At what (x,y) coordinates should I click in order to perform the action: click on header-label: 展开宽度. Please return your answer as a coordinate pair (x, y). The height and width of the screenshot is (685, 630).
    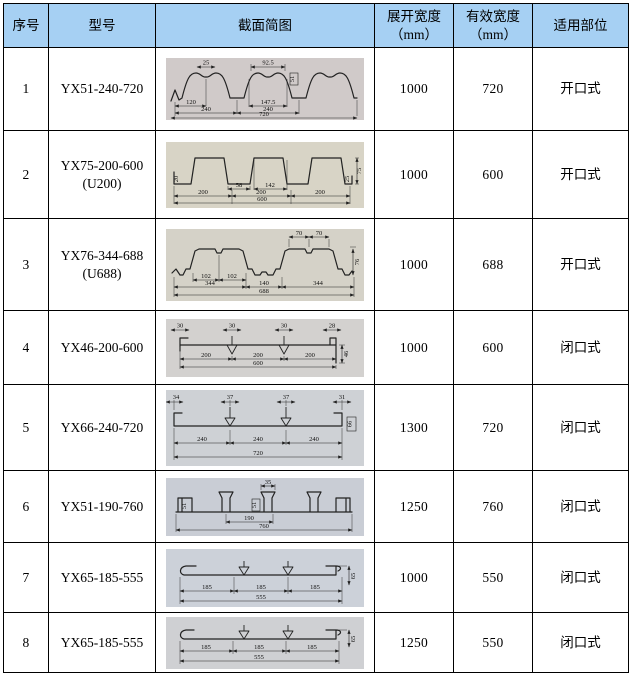
    Looking at the image, I should click on (414, 16).